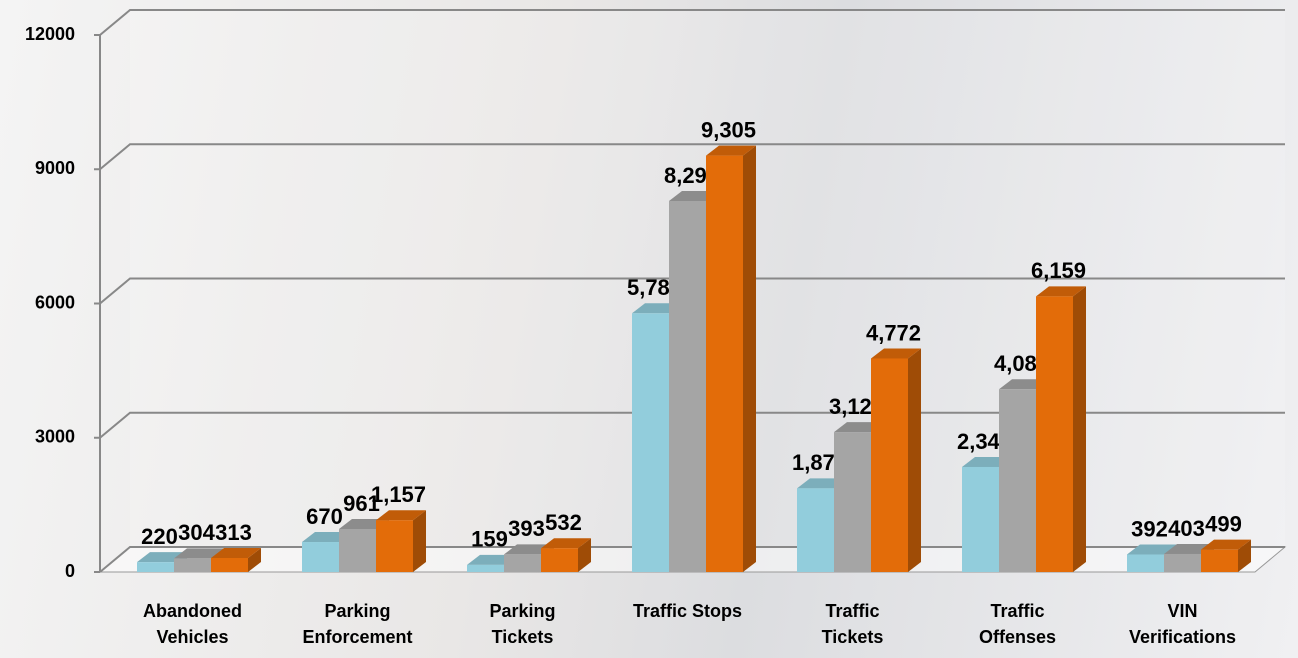 This screenshot has width=1298, height=658. What do you see at coordinates (489, 539) in the screenshot?
I see `value-label: 159` at bounding box center [489, 539].